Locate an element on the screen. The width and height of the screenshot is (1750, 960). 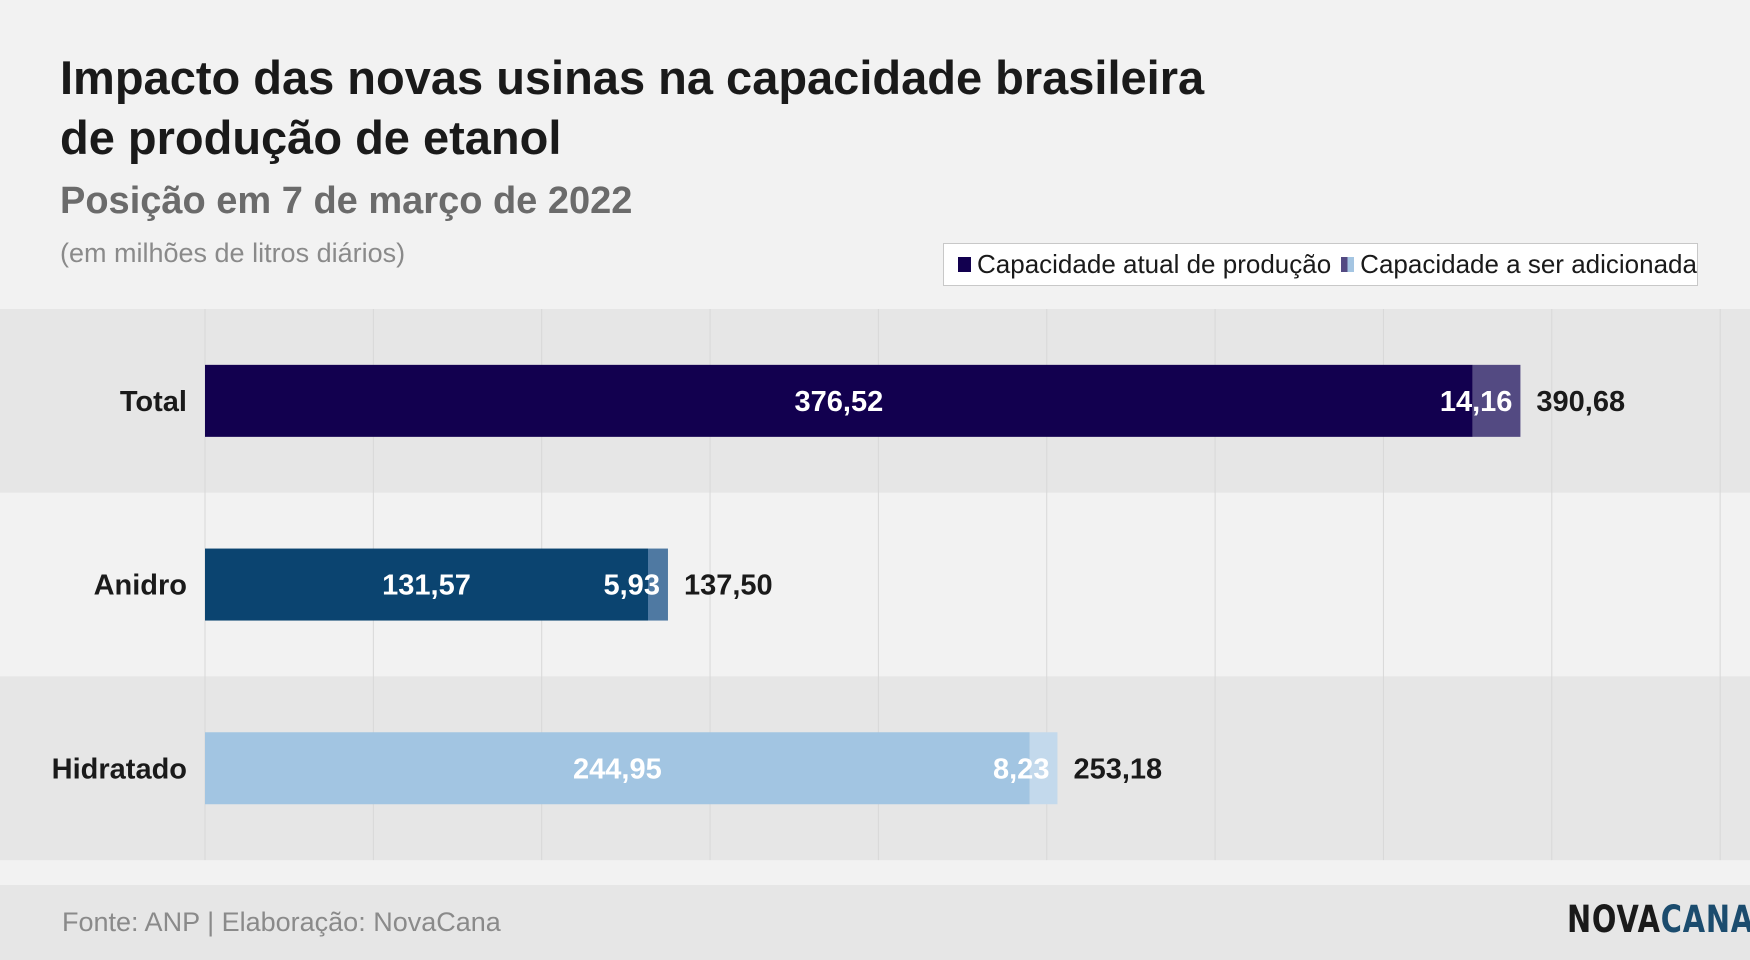
logo-part-nova: NOVA is located at coordinates (1614, 919).